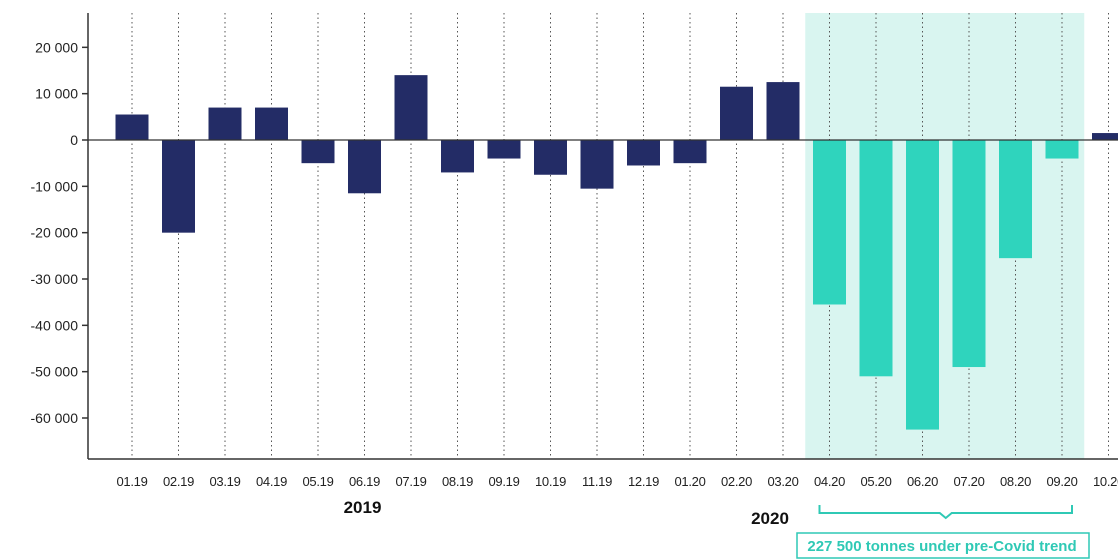 This screenshot has width=1118, height=559. What do you see at coordinates (1105, 136) in the screenshot?
I see `bar-10.20` at bounding box center [1105, 136].